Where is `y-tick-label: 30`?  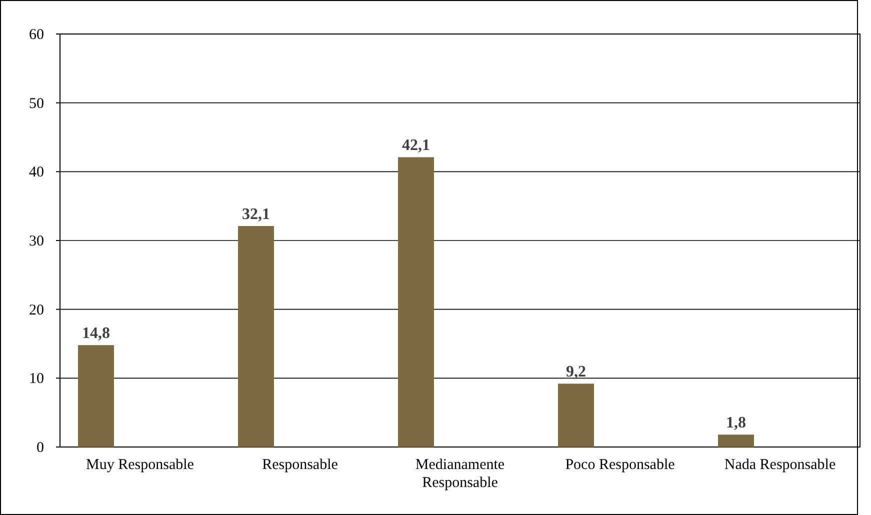 y-tick-label: 30 is located at coordinates (36, 242).